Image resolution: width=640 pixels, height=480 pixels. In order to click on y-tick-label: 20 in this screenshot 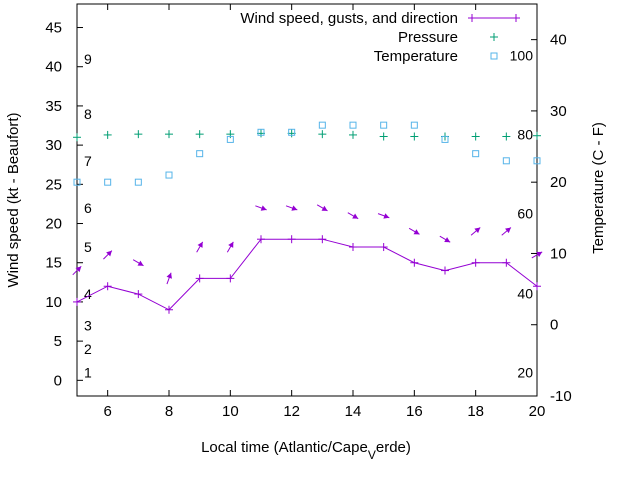, I will do `click(53, 224)`.